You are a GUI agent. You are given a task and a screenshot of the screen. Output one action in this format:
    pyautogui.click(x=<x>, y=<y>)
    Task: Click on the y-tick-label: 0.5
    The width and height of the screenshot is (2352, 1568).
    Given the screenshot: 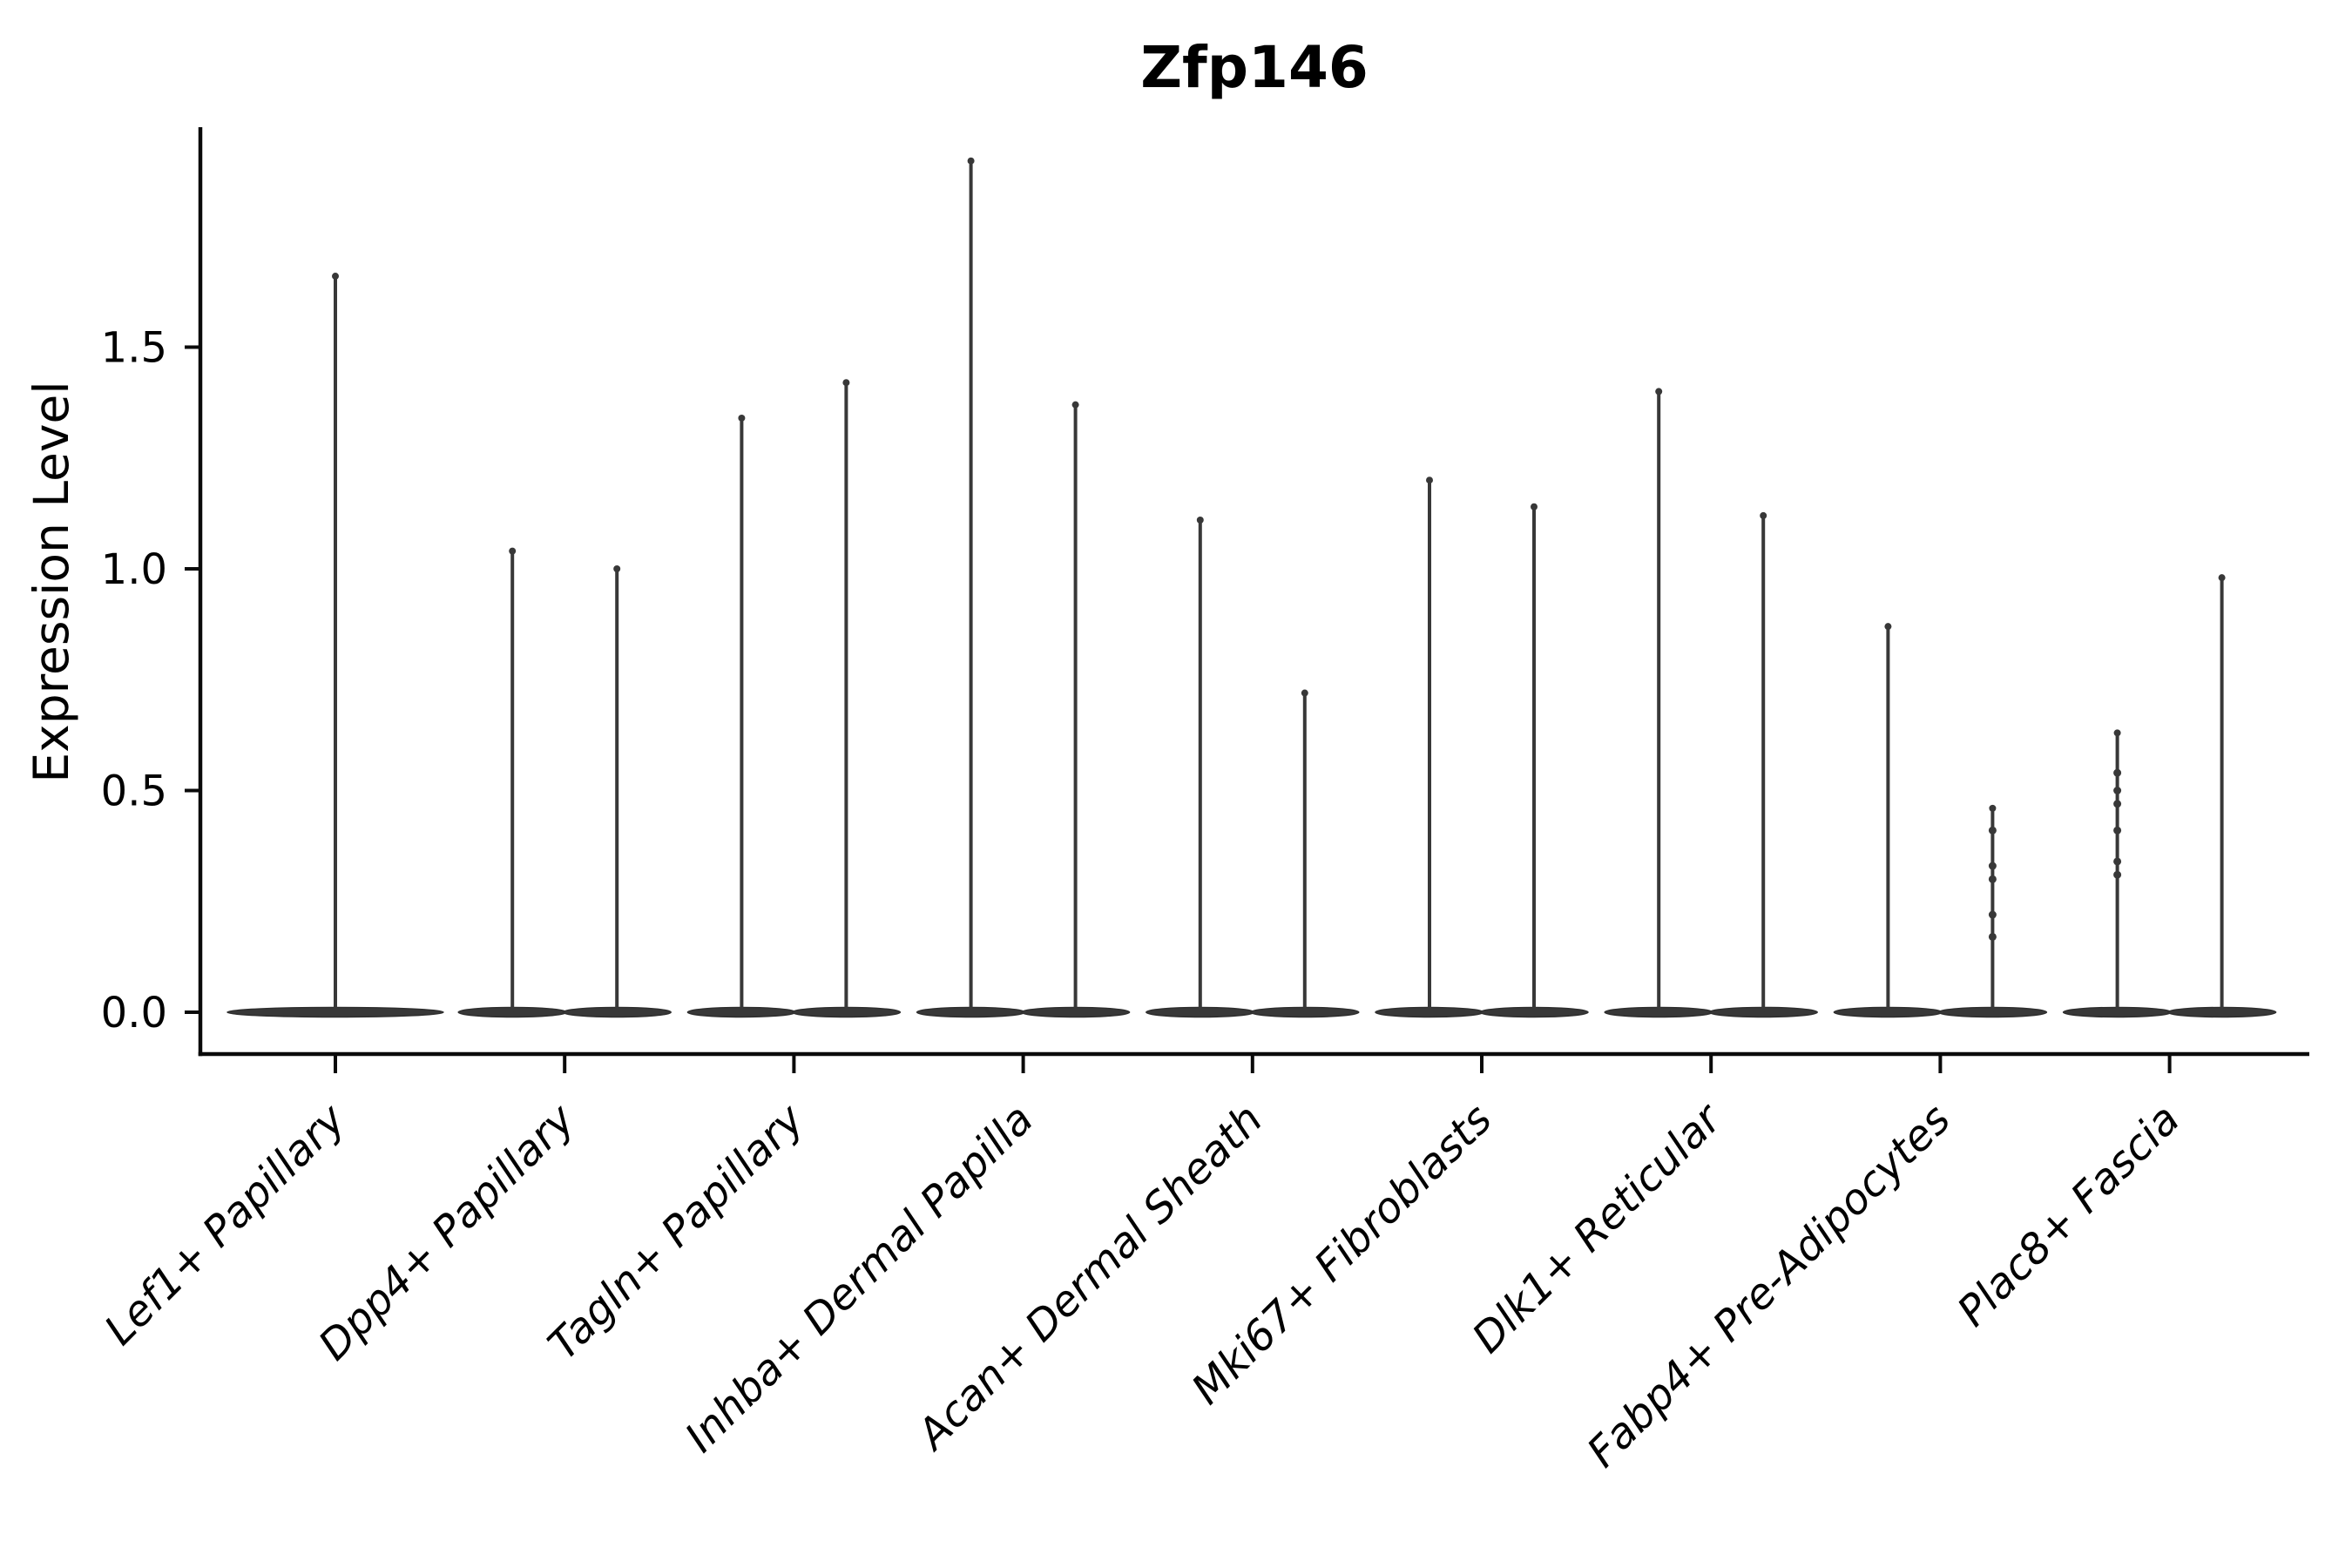 What is the action you would take?
    pyautogui.click(x=134, y=791)
    